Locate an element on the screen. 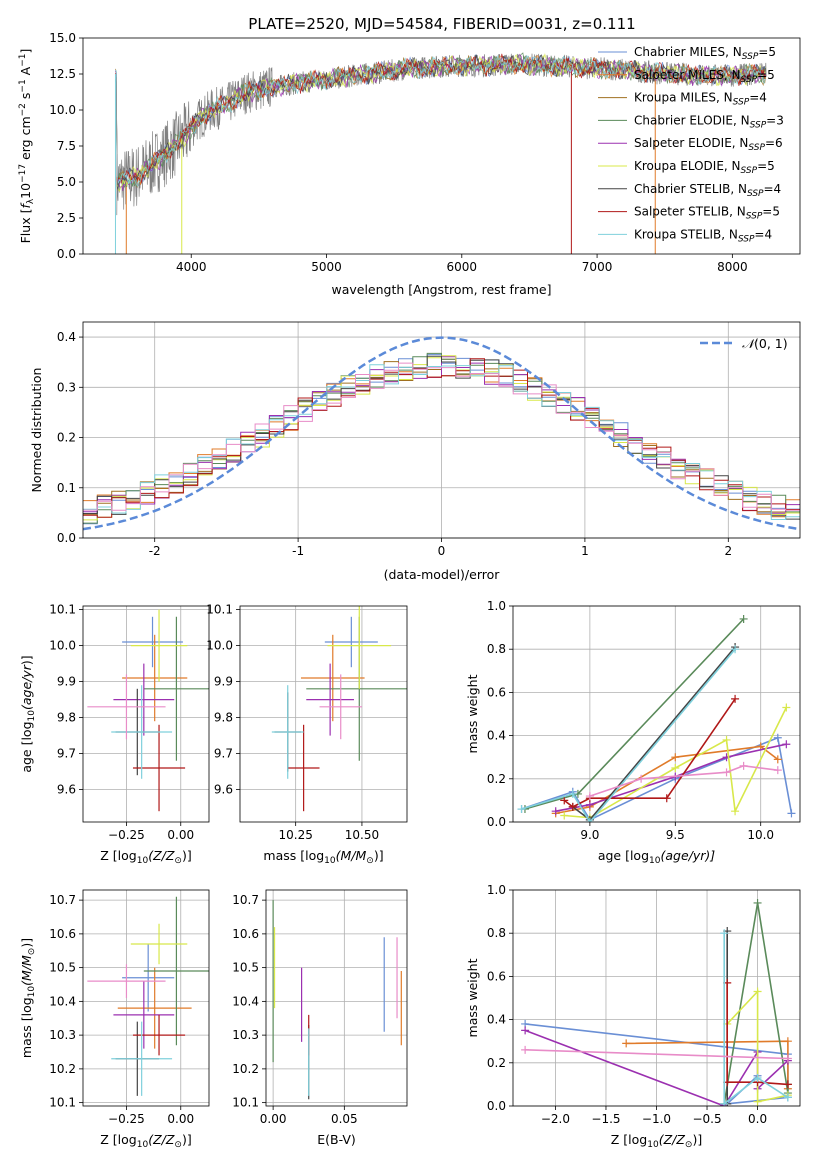 The height and width of the screenshot is (1170, 819). x-tick-label: 9.5 is located at coordinates (675, 835).